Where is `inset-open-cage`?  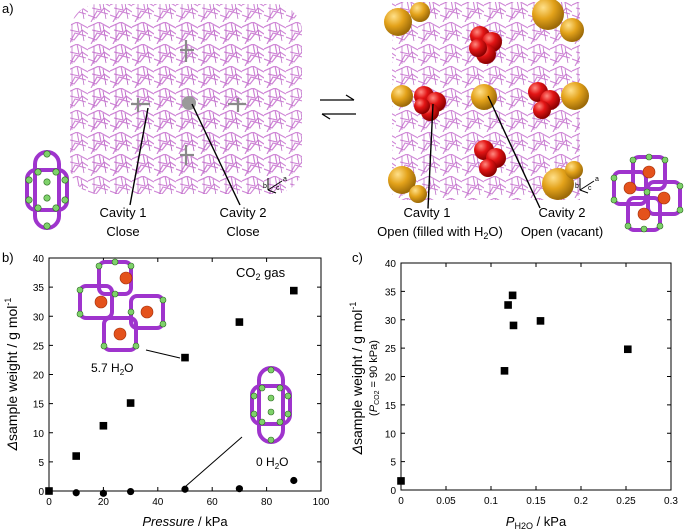 inset-open-cage is located at coordinates (121, 305).